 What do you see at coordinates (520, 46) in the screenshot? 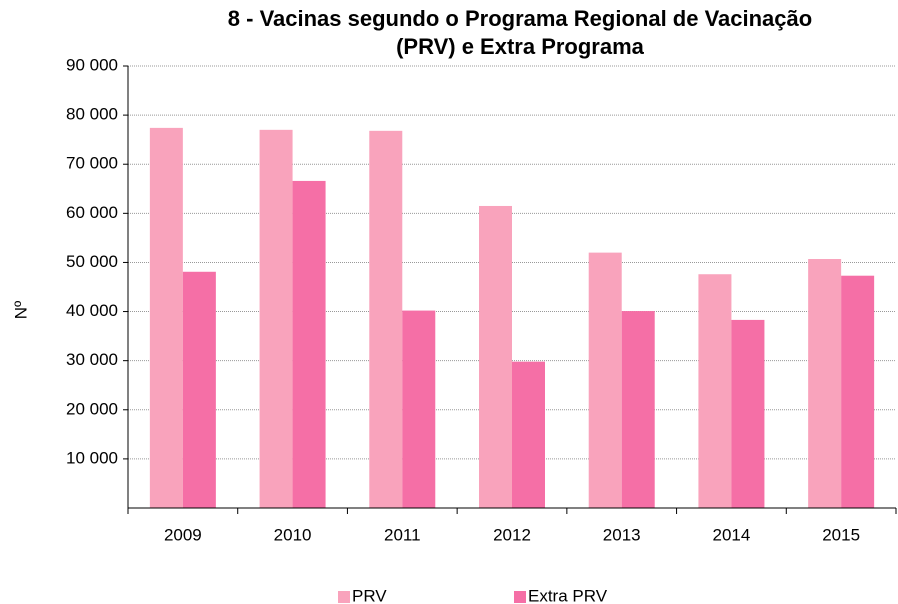
I see `chart-title: (PRV) e Extra Programa` at bounding box center [520, 46].